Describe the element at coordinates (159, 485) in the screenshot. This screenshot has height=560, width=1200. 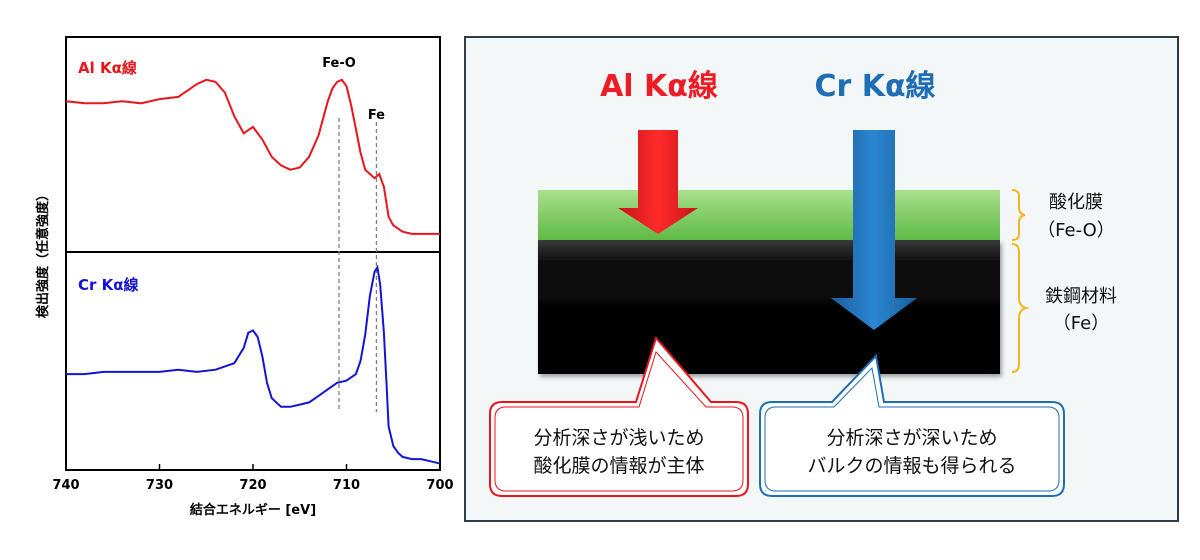
I see `x-tick-label: 730` at that location.